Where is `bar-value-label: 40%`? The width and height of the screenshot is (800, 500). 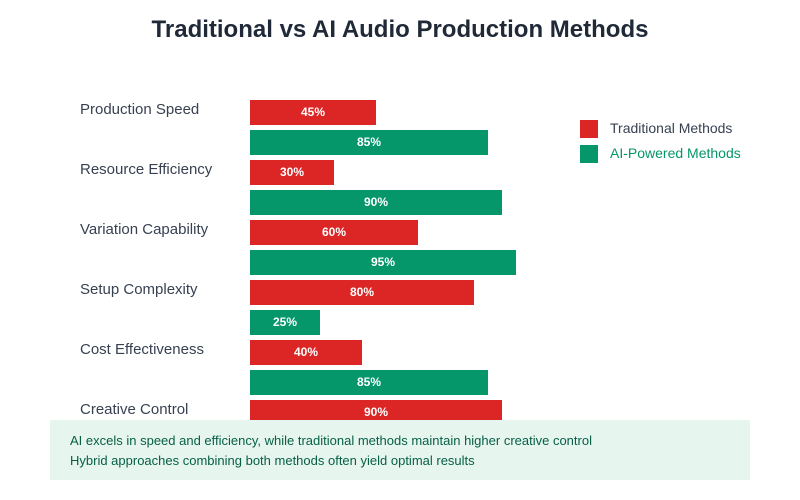
bar-value-label: 40% is located at coordinates (306, 352).